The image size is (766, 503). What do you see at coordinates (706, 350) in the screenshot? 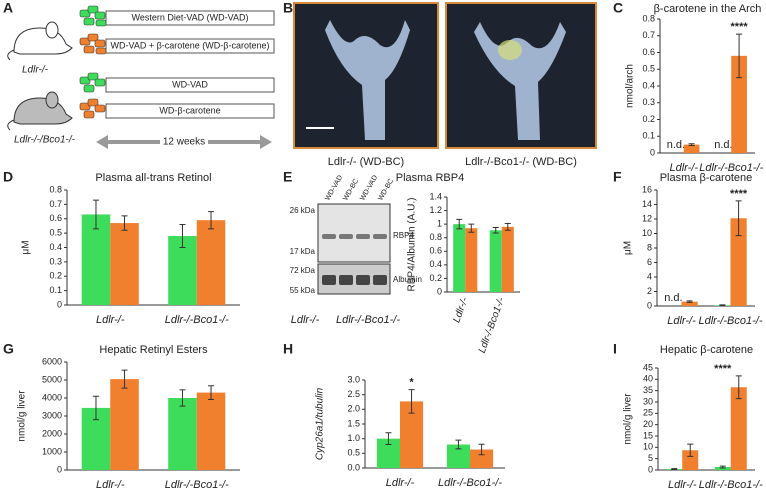
I see `chart-title: Hepatic β-carotene` at bounding box center [706, 350].